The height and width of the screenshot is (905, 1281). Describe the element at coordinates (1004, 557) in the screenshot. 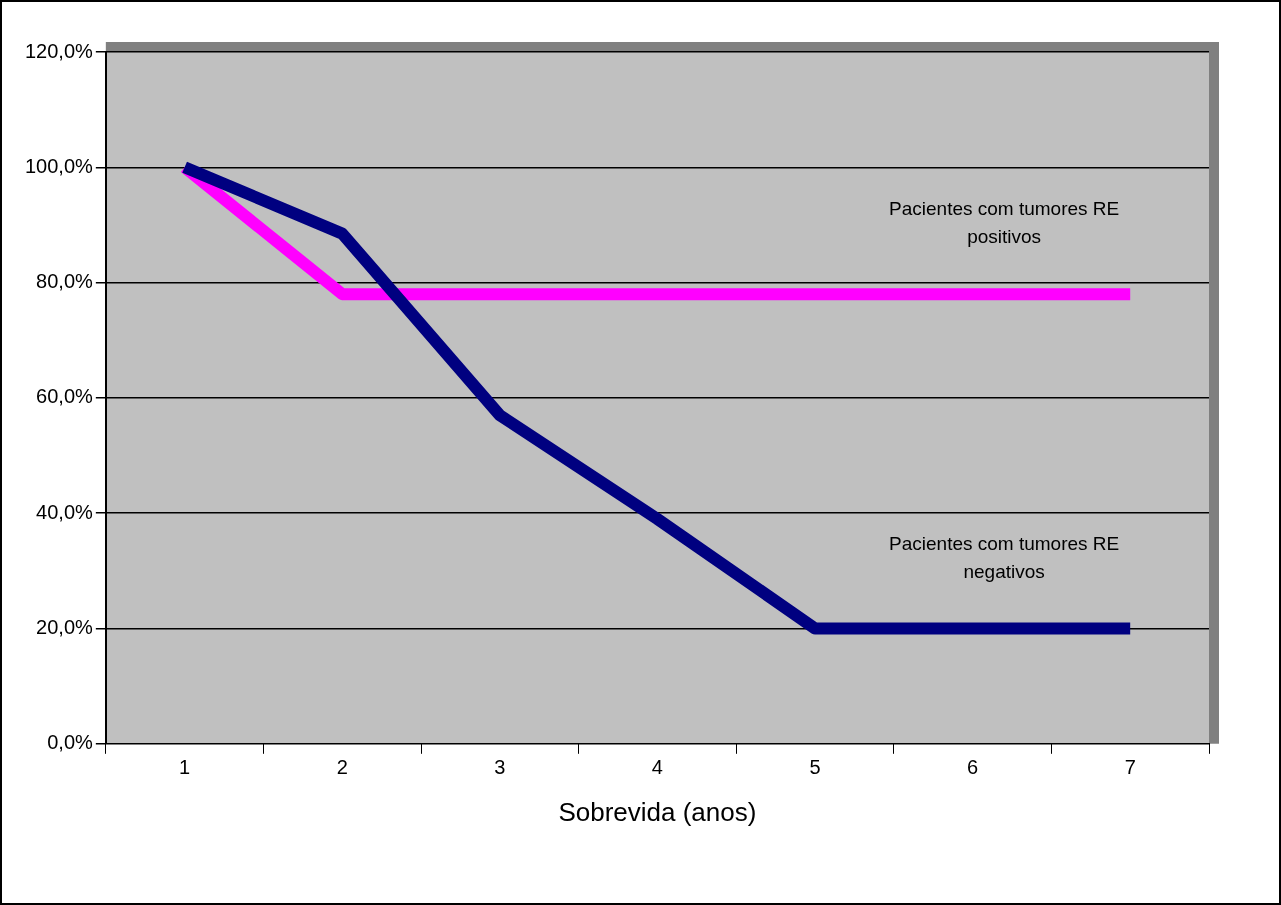

I see `text: Pacientes com tumores RE negativos` at that location.